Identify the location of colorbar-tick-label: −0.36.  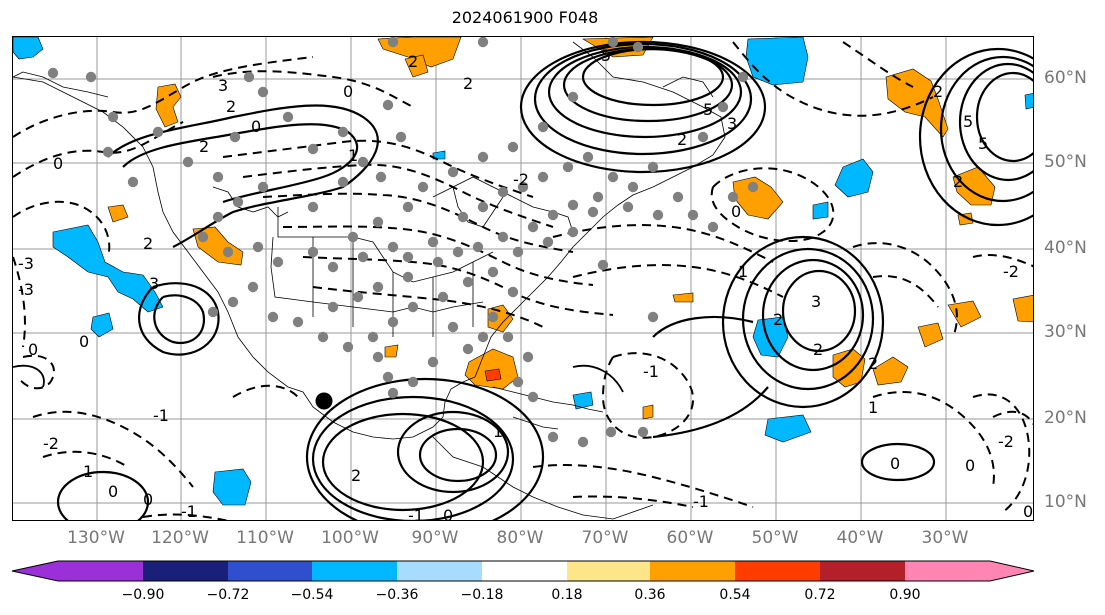
(397, 595).